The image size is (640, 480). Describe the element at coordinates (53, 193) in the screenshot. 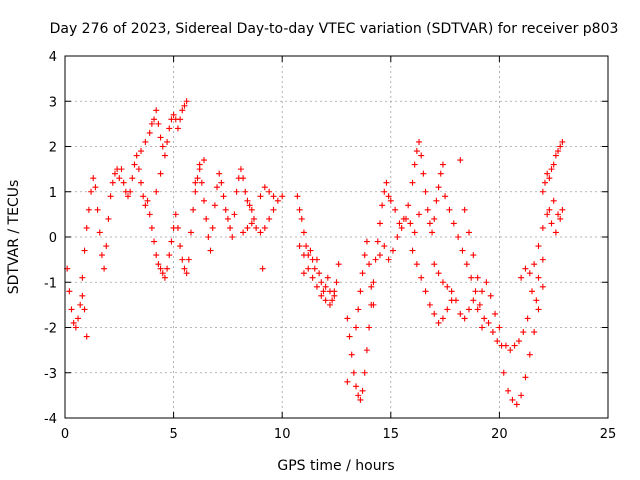

I see `y-tick-label: 1` at that location.